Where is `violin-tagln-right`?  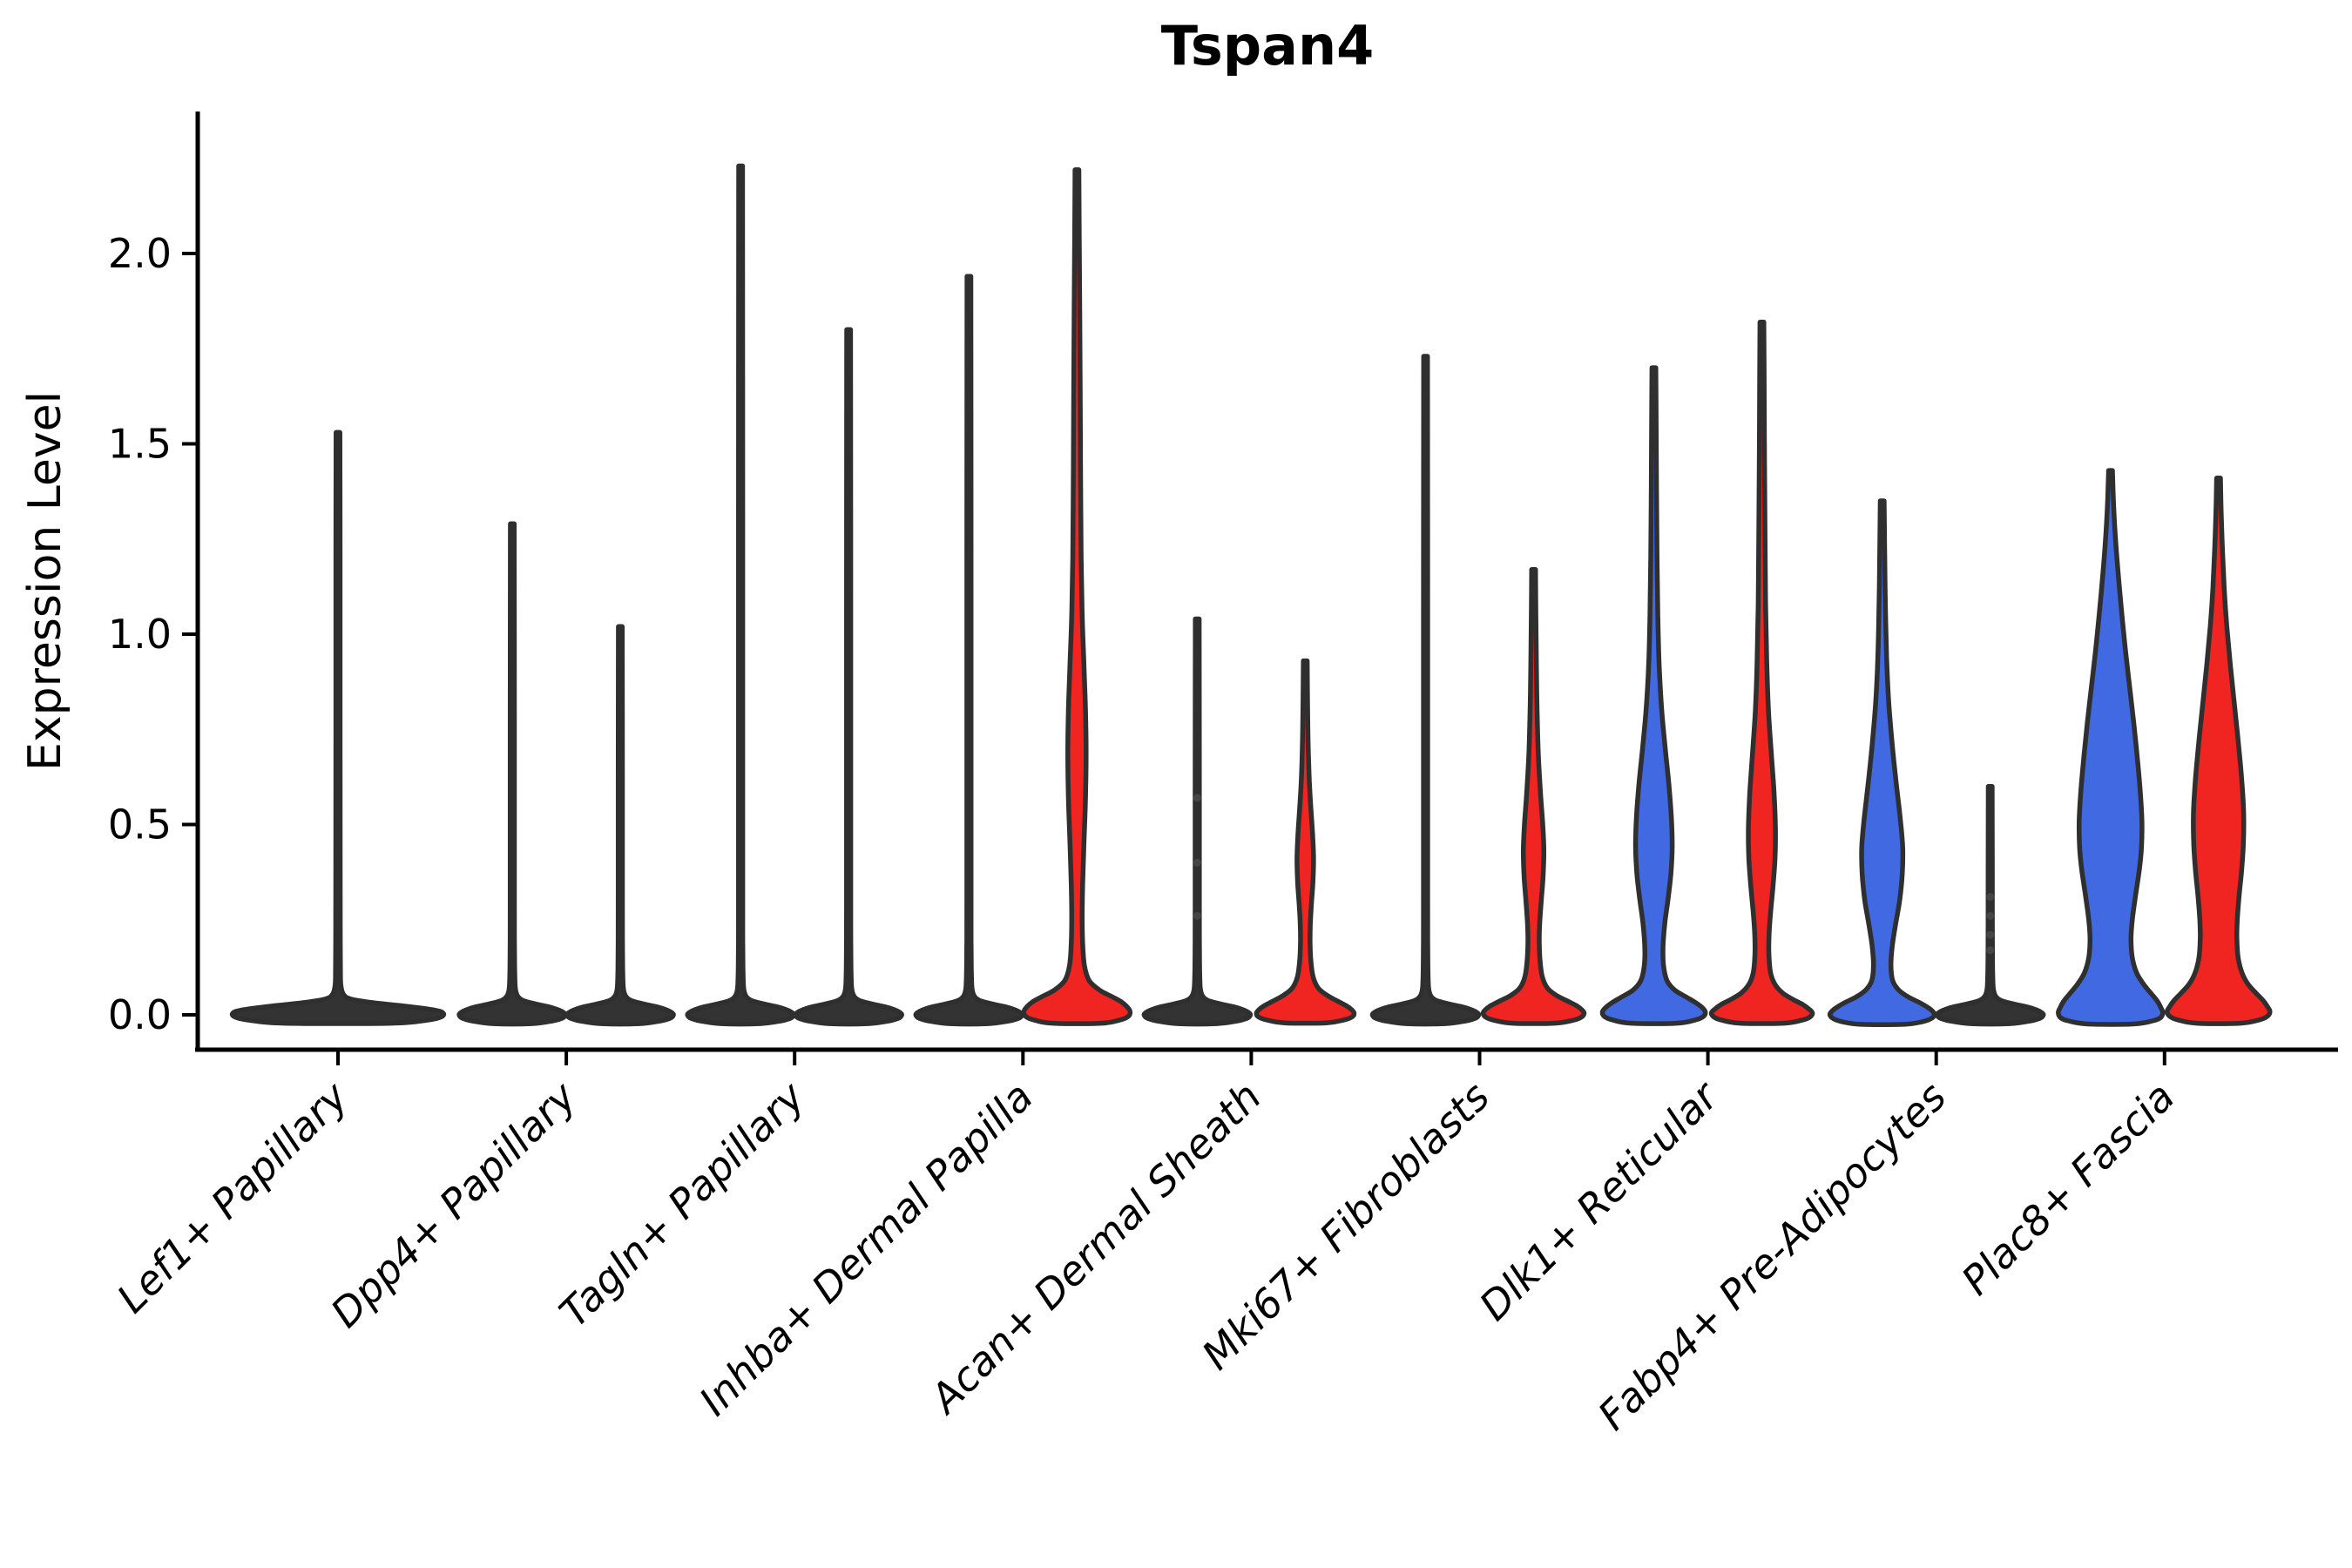
violin-tagln-right is located at coordinates (849, 677).